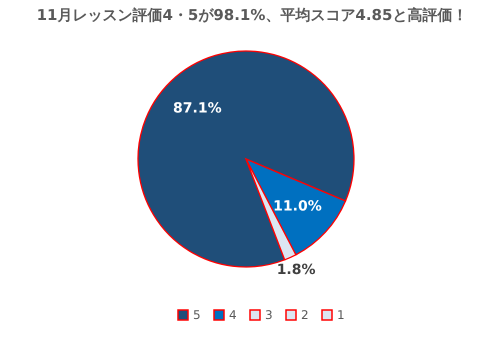  Describe the element at coordinates (297, 206) in the screenshot. I see `data-label: 11.0%` at that location.